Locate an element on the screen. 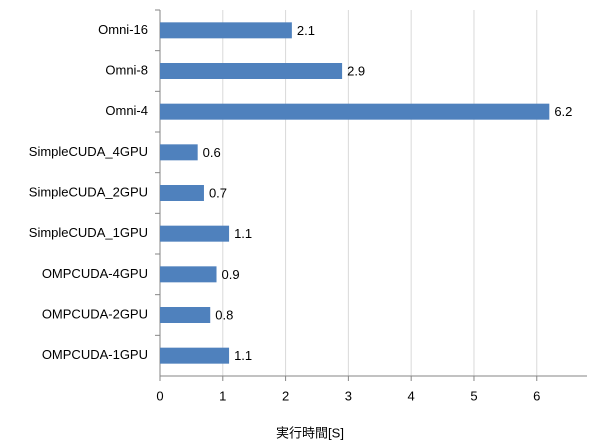 Image resolution: width=590 pixels, height=448 pixels. value-label: 2.1 is located at coordinates (306, 30).